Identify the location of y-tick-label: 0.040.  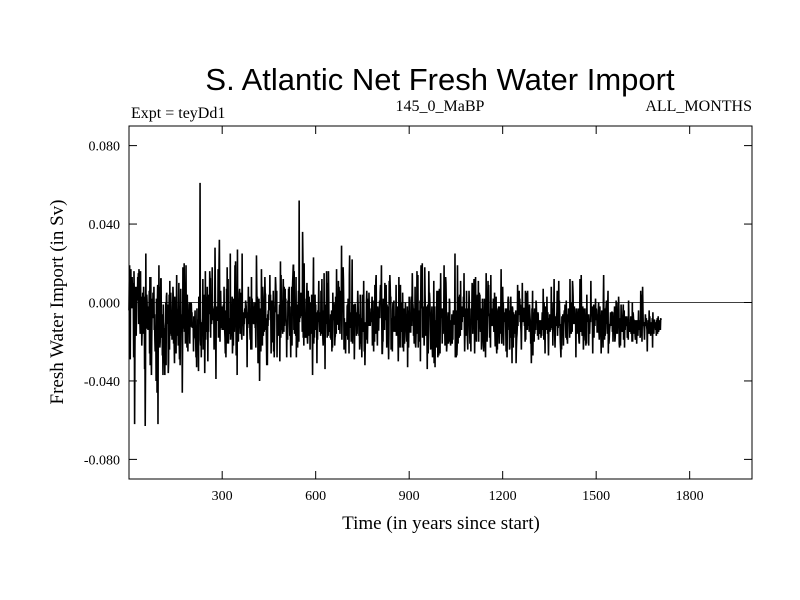
(105, 225).